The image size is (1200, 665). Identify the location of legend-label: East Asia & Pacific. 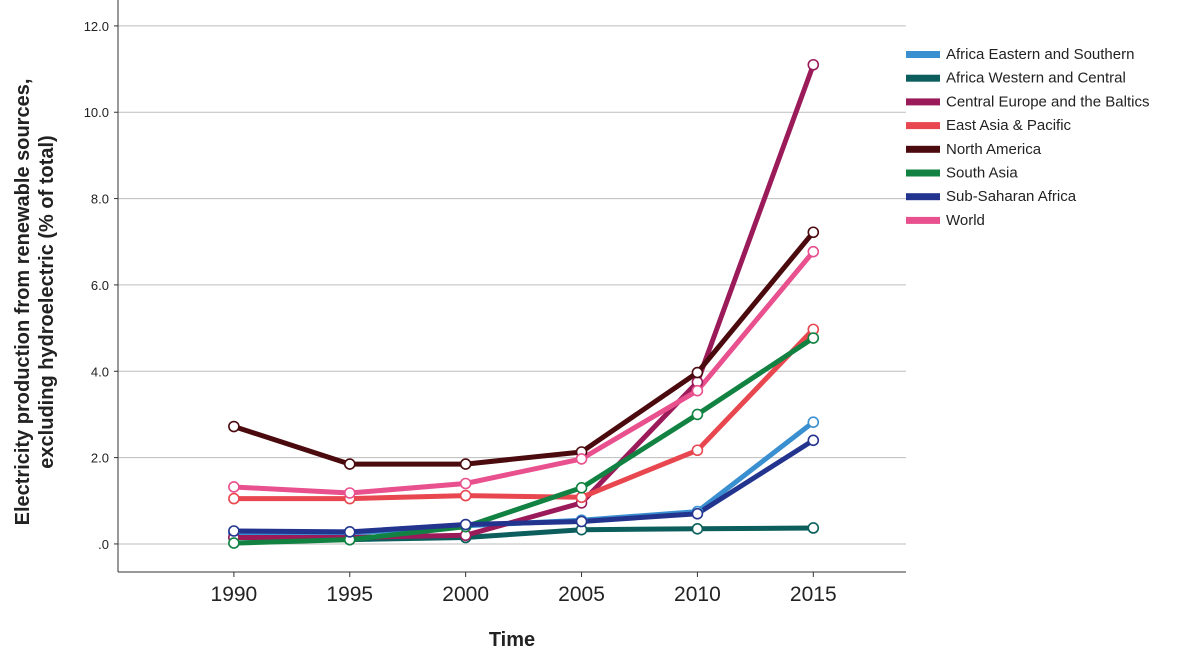
(1009, 125).